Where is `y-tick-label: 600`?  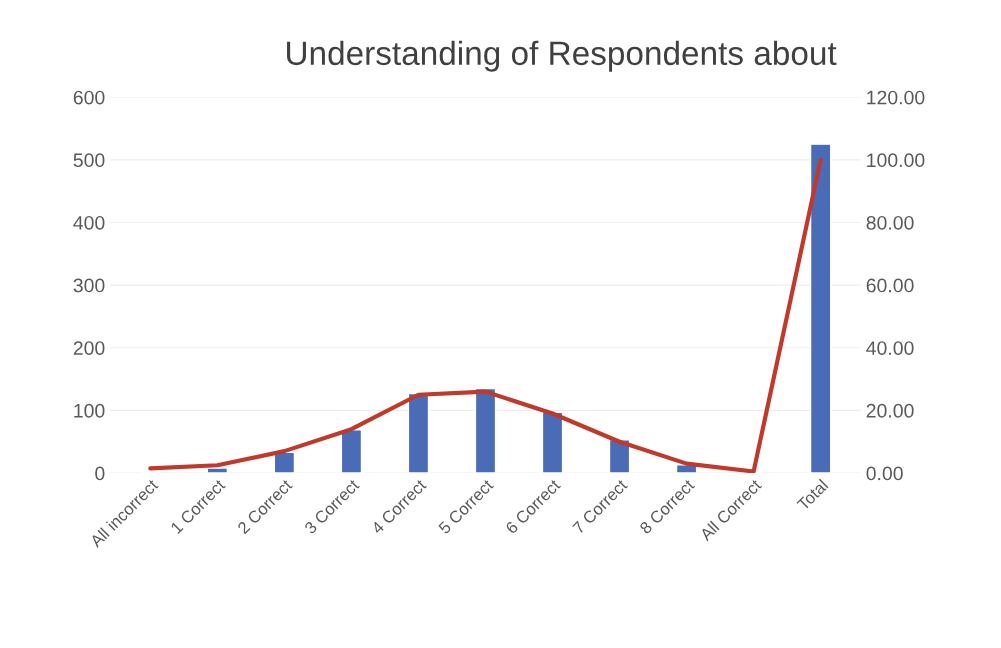
y-tick-label: 600 is located at coordinates (89, 97).